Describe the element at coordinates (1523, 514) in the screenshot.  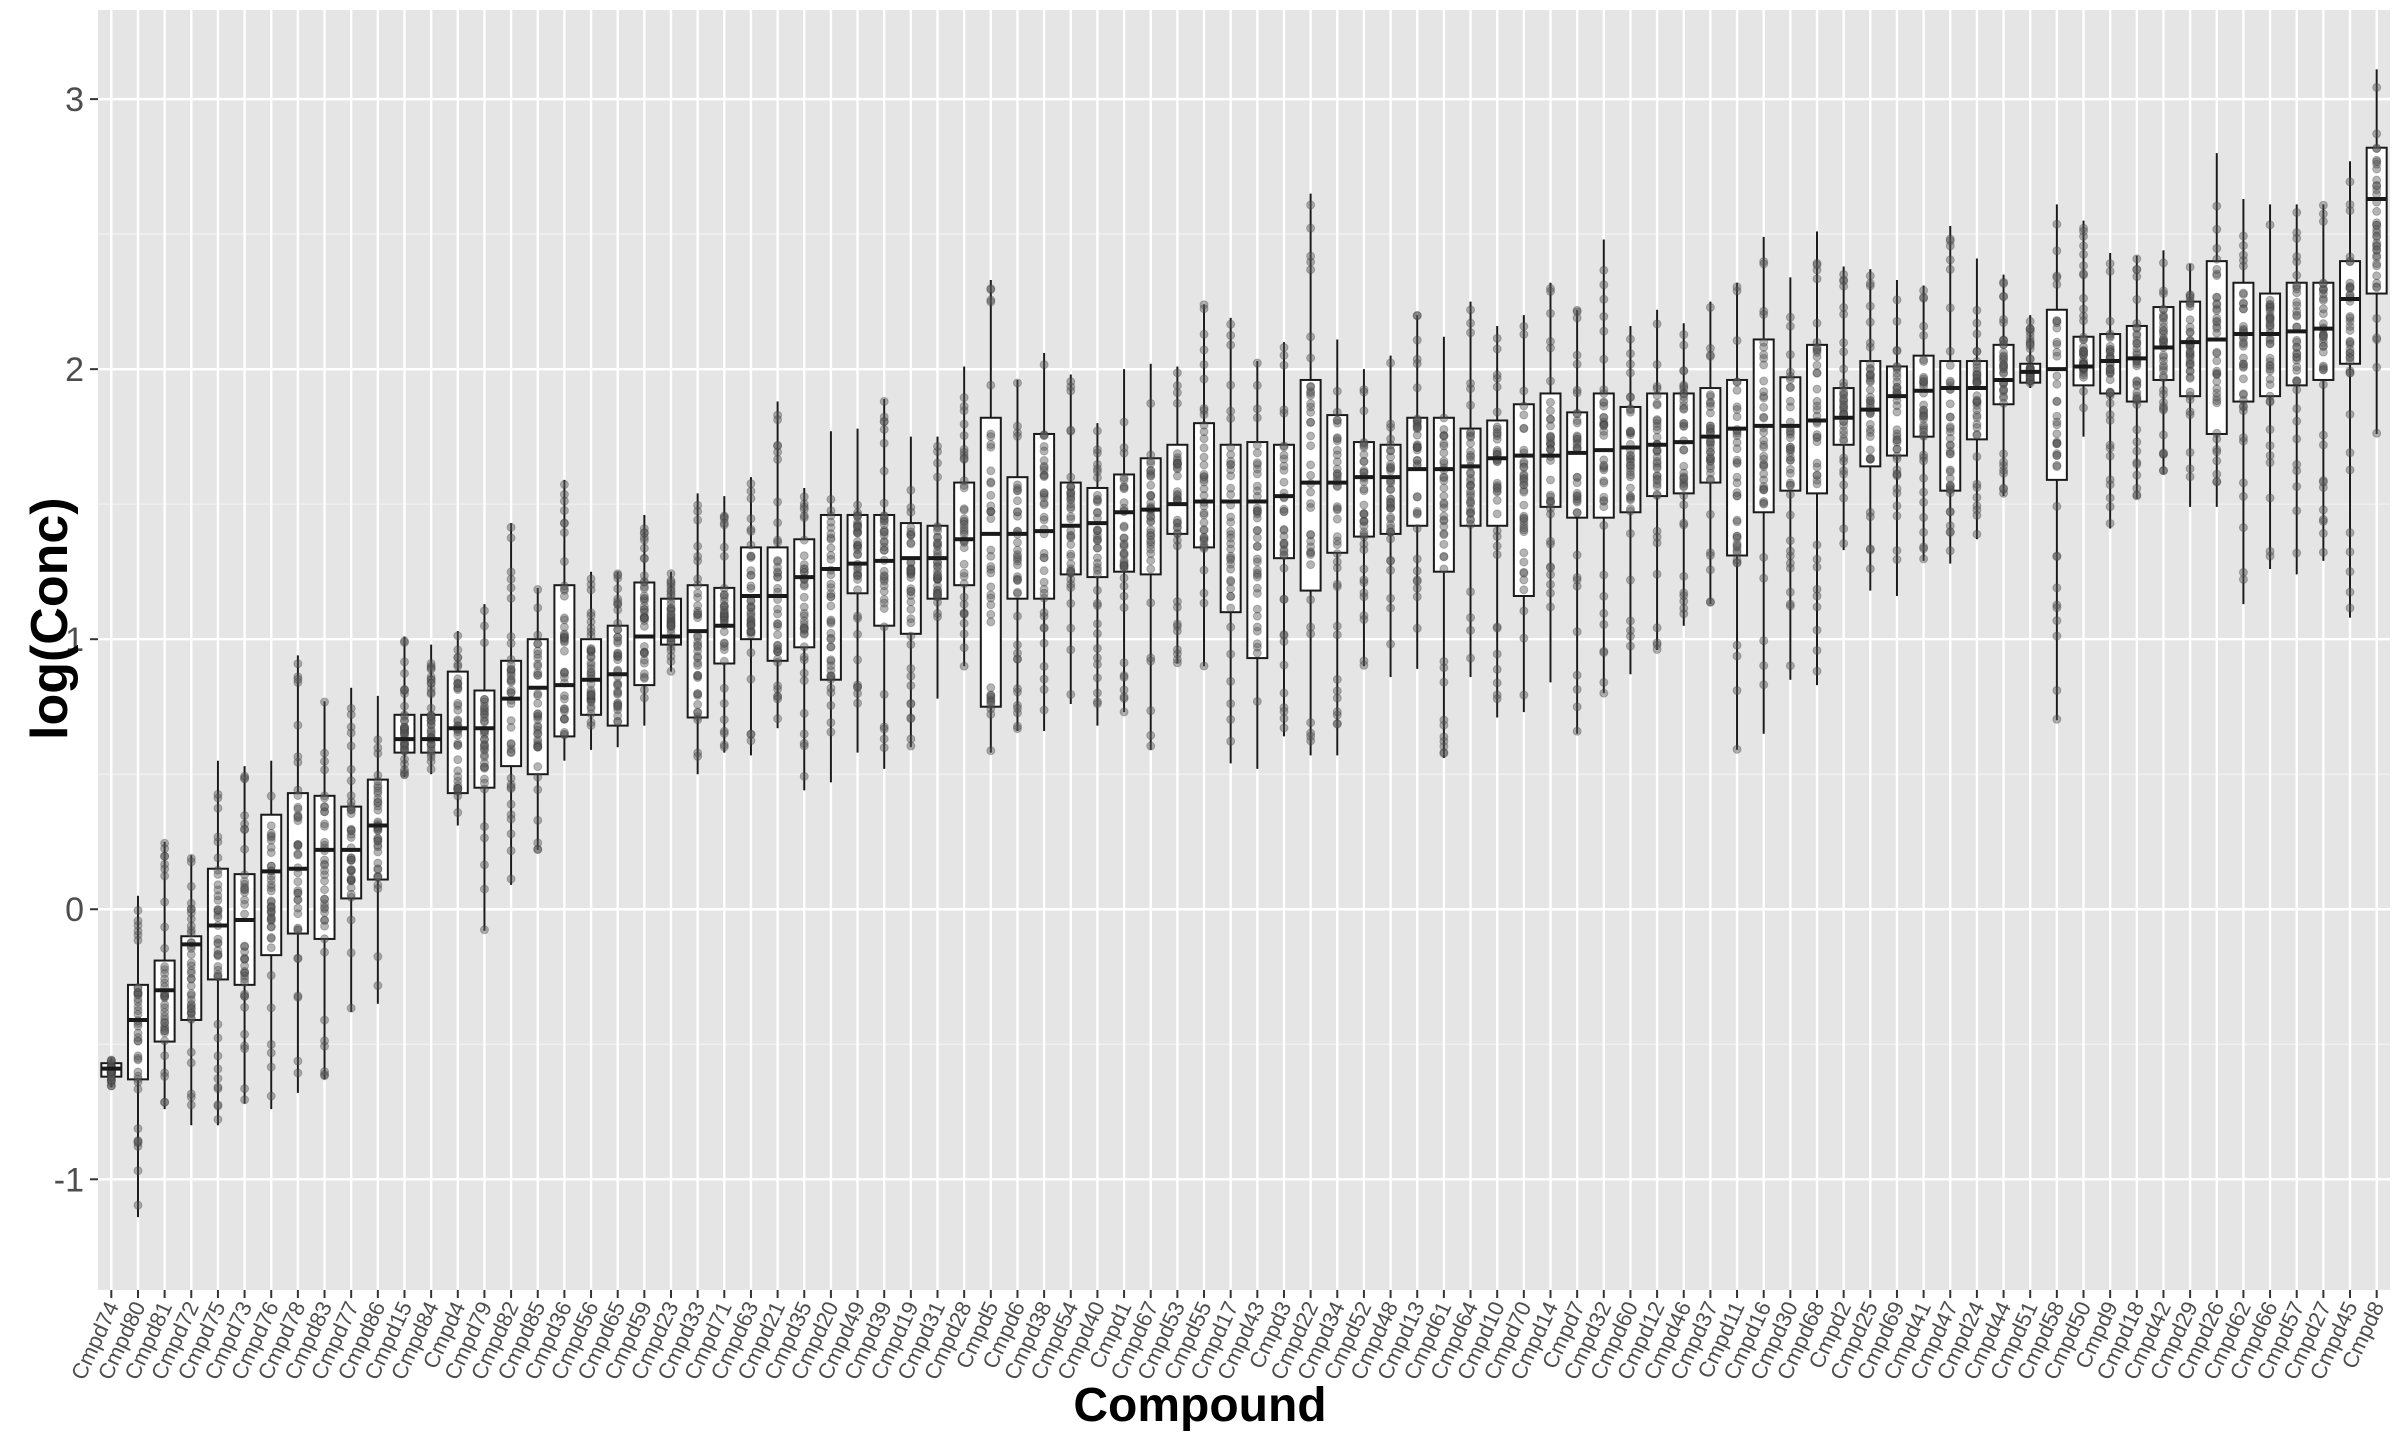
I see `box-cmpd70` at that location.